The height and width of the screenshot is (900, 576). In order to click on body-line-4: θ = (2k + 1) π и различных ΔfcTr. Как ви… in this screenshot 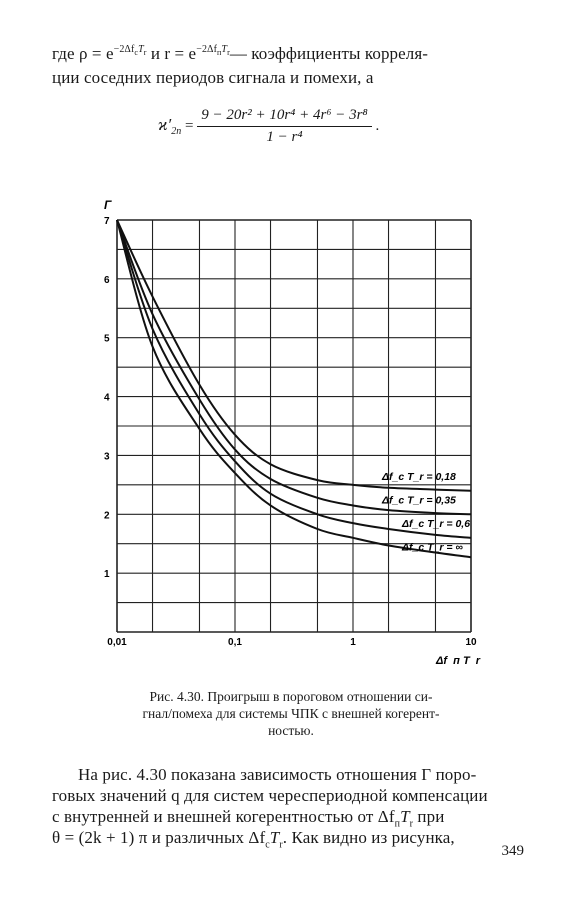, I will do `click(253, 839)`.